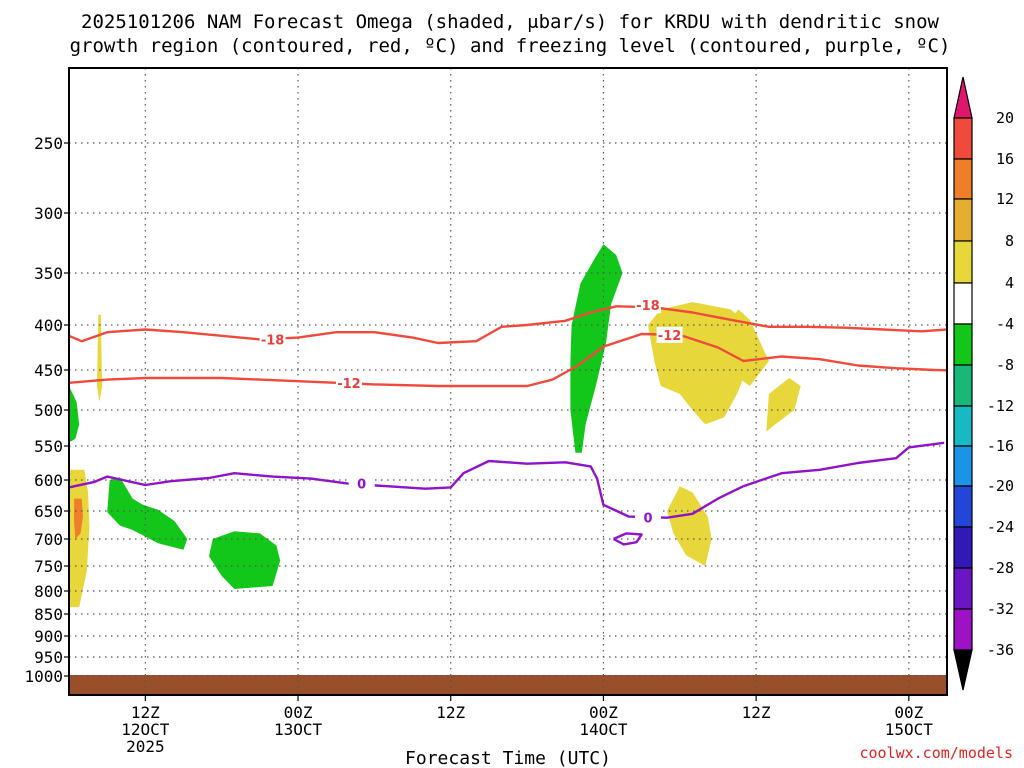 The image size is (1024, 768). I want to click on colorbar-level-label: -8, so click(1005, 365).